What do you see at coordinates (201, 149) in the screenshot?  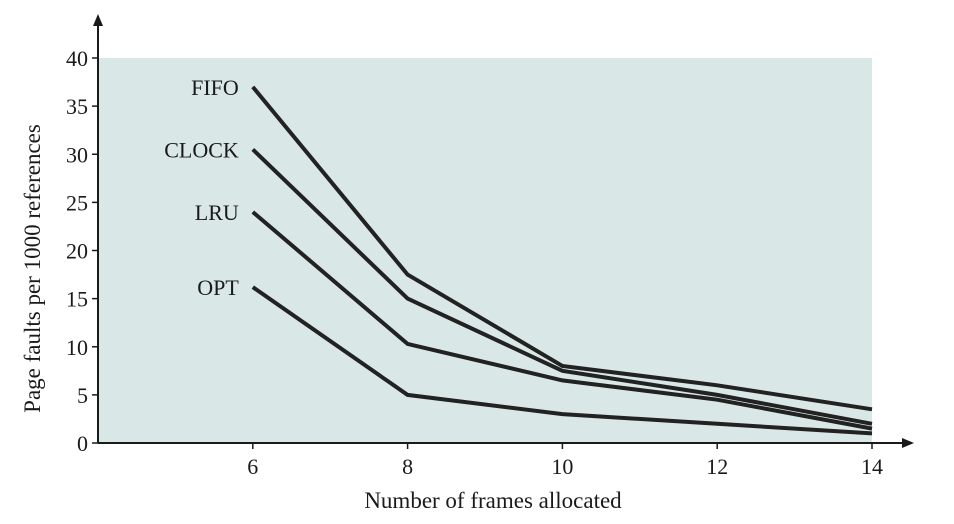 I see `series-label-clock: CLOCK` at bounding box center [201, 149].